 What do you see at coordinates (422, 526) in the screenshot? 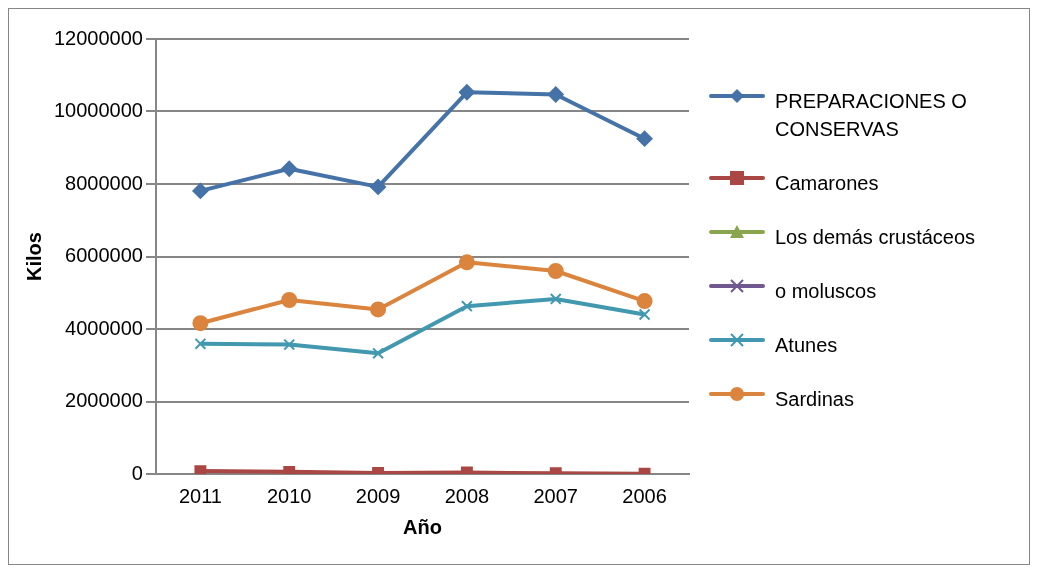
I see `x-axis-title: Año` at bounding box center [422, 526].